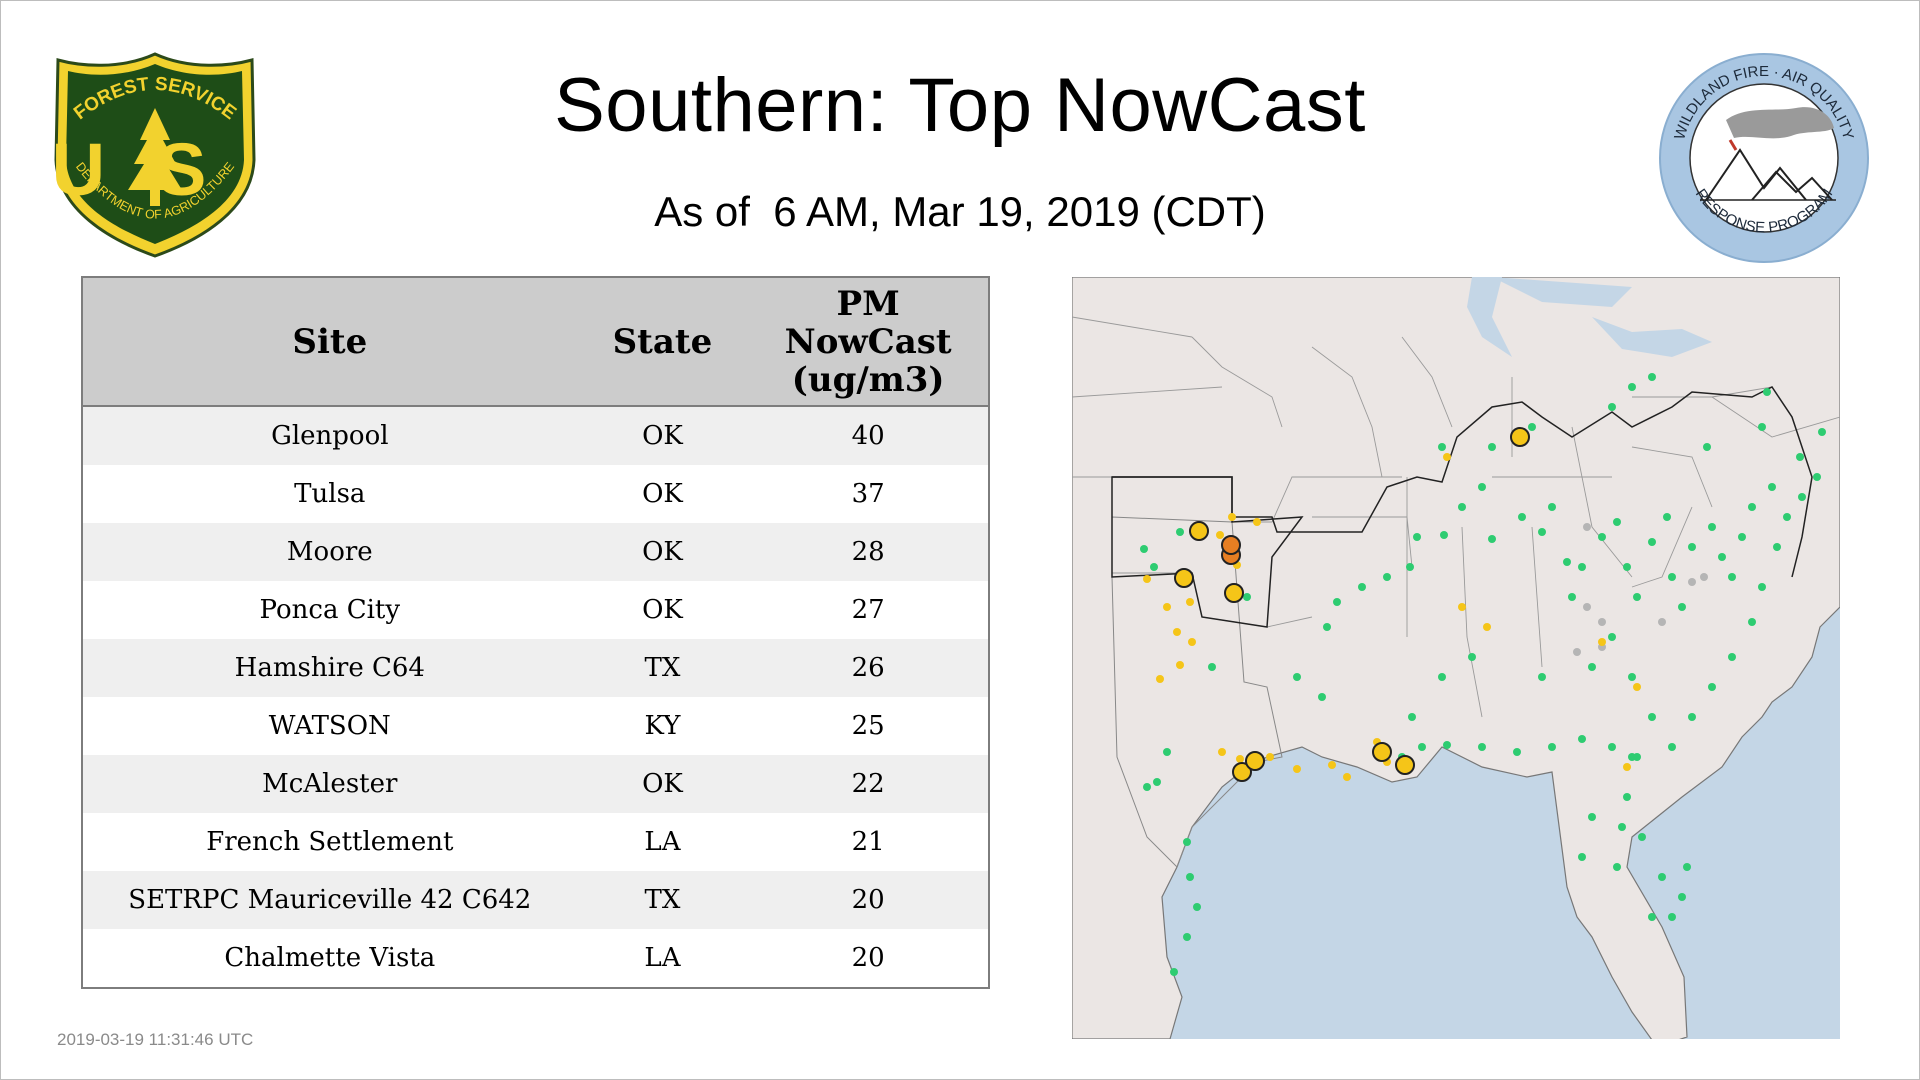 The width and height of the screenshot is (1920, 1080). Describe the element at coordinates (329, 726) in the screenshot. I see `cell-site: WATSON` at that location.